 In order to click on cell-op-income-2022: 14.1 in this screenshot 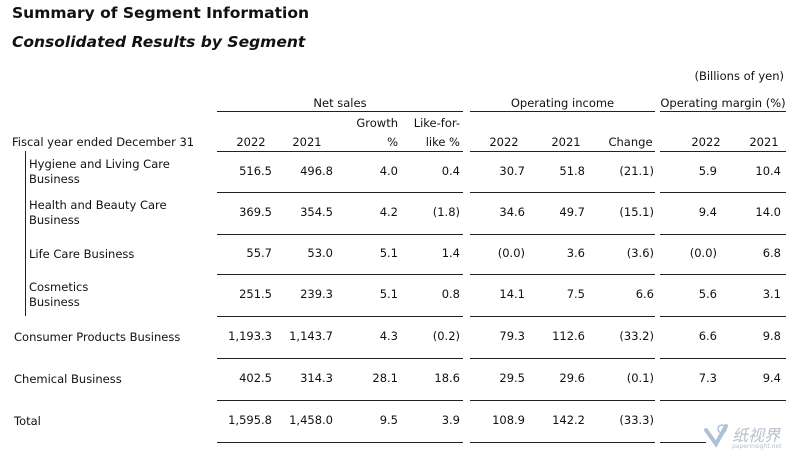, I will do `click(512, 294)`.